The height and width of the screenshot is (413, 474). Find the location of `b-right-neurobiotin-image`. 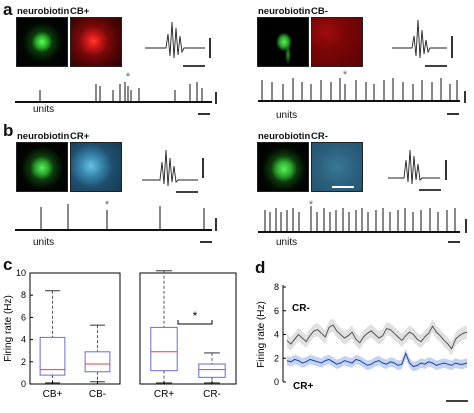

b-right-neurobiotin-image is located at coordinates (283, 167).